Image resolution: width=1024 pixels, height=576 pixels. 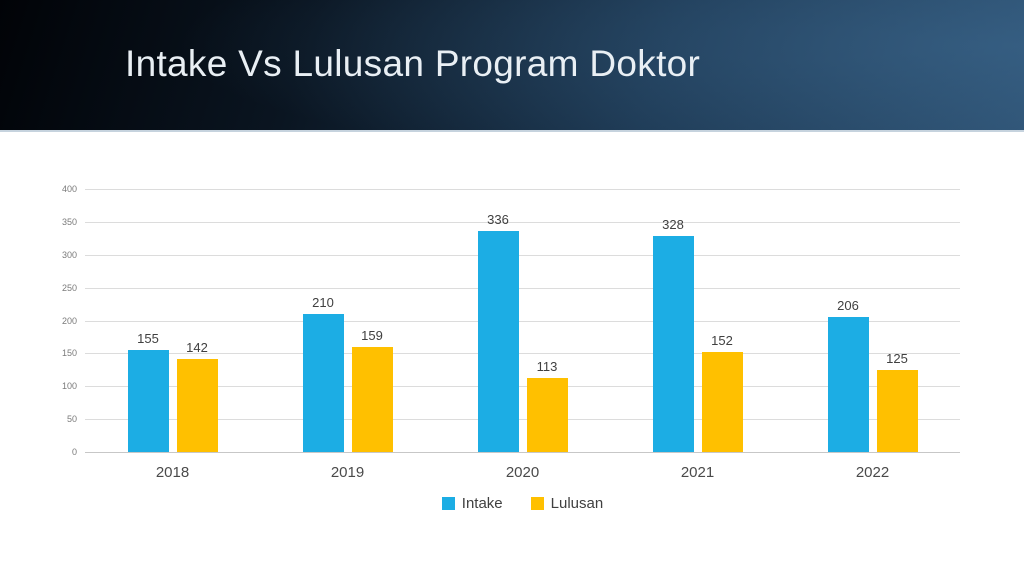 I want to click on bar-intake-2020, so click(x=498, y=341).